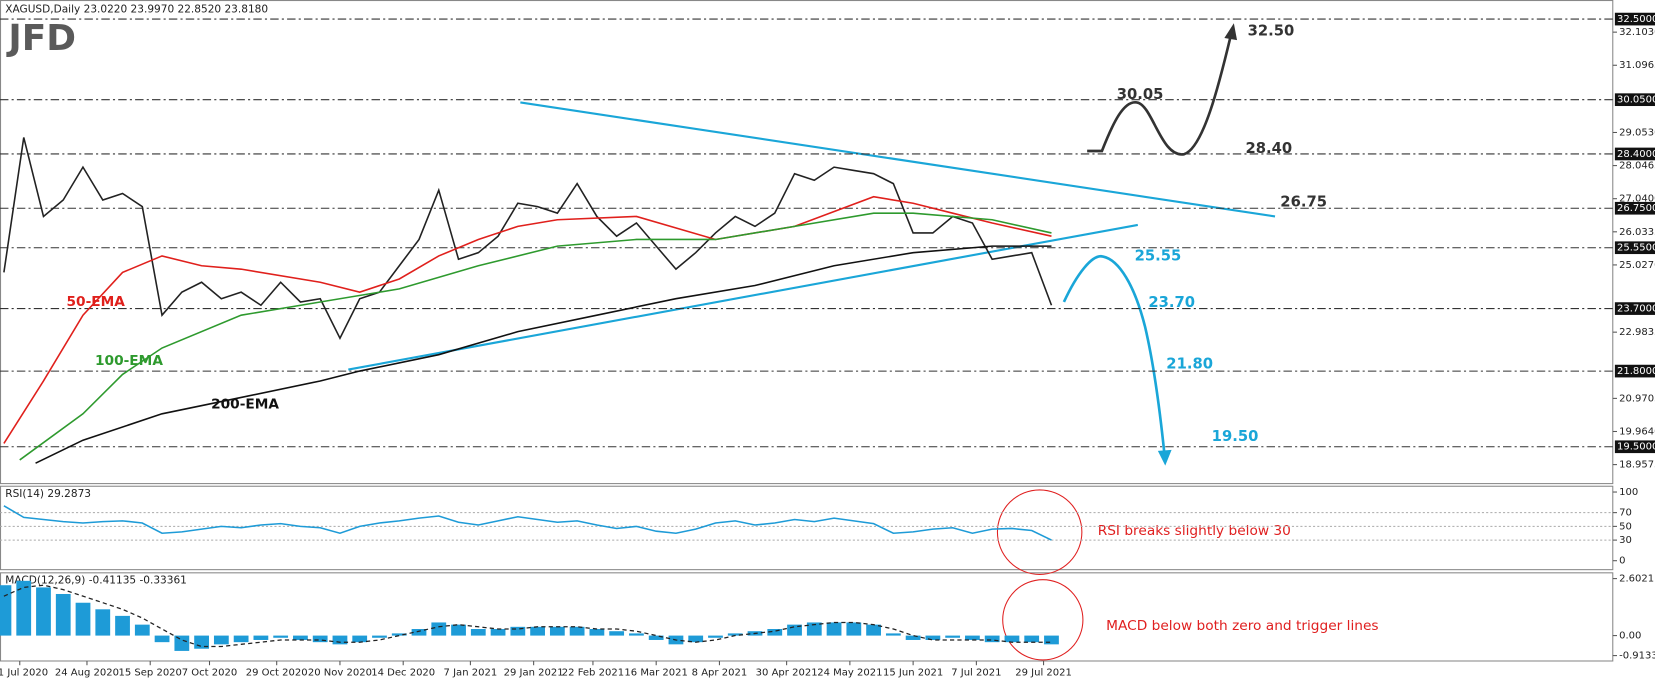  What do you see at coordinates (1630, 636) in the screenshot?
I see `y-tick-label: 0.00` at bounding box center [1630, 636].